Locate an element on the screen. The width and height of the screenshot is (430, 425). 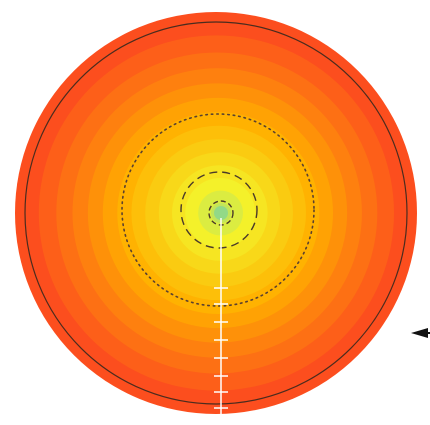
center-marker is located at coordinates (221, 213).